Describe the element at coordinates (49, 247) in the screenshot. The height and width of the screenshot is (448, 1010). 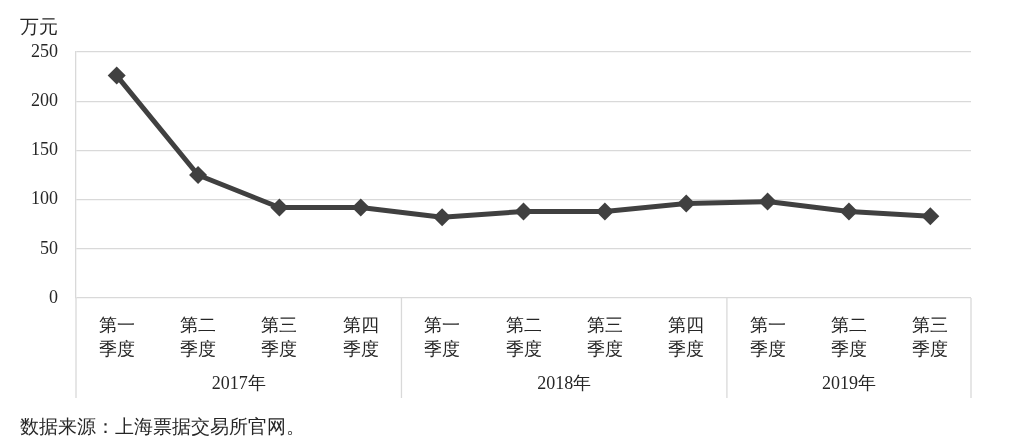
I see `y-tick-label: 50` at that location.